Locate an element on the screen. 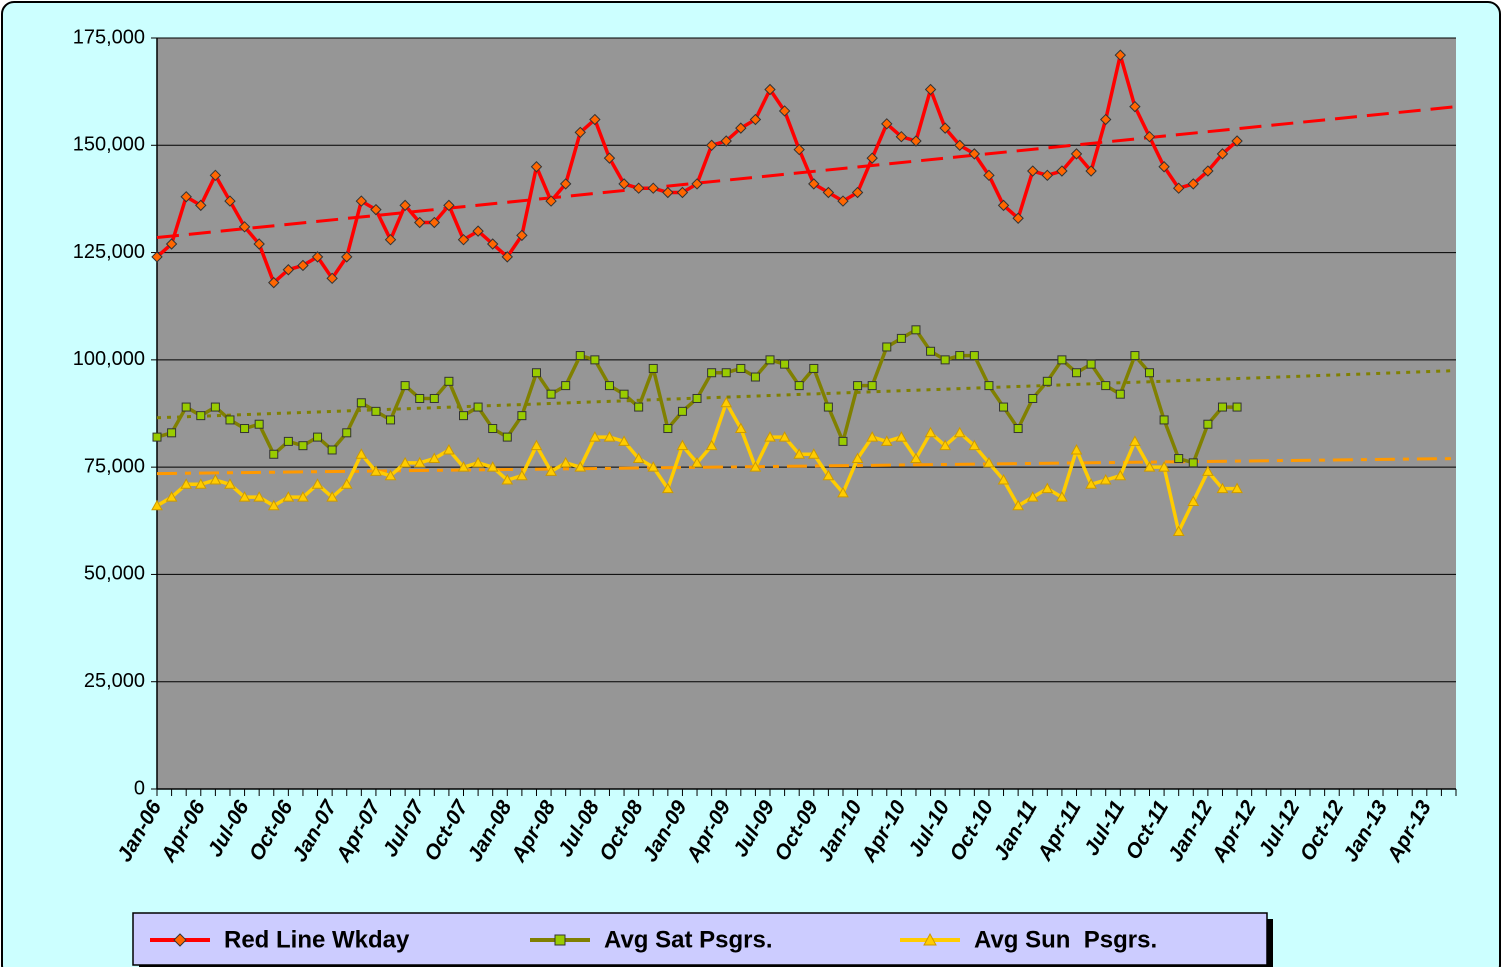 The width and height of the screenshot is (1503, 967). y-tick-label: 75,000 is located at coordinates (114, 466).